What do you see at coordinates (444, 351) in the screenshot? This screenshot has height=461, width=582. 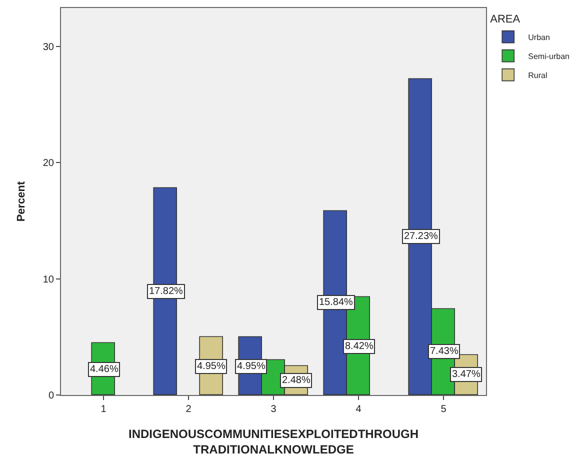 I see `data-label: 7.43%` at bounding box center [444, 351].